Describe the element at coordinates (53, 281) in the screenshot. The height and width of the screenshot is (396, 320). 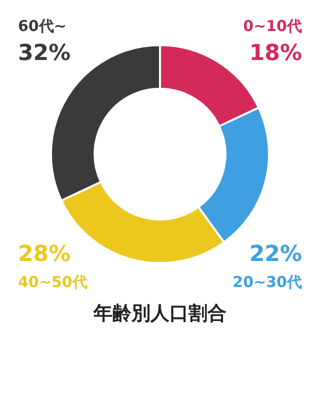
I see `slice-label: 40~50代` at that location.